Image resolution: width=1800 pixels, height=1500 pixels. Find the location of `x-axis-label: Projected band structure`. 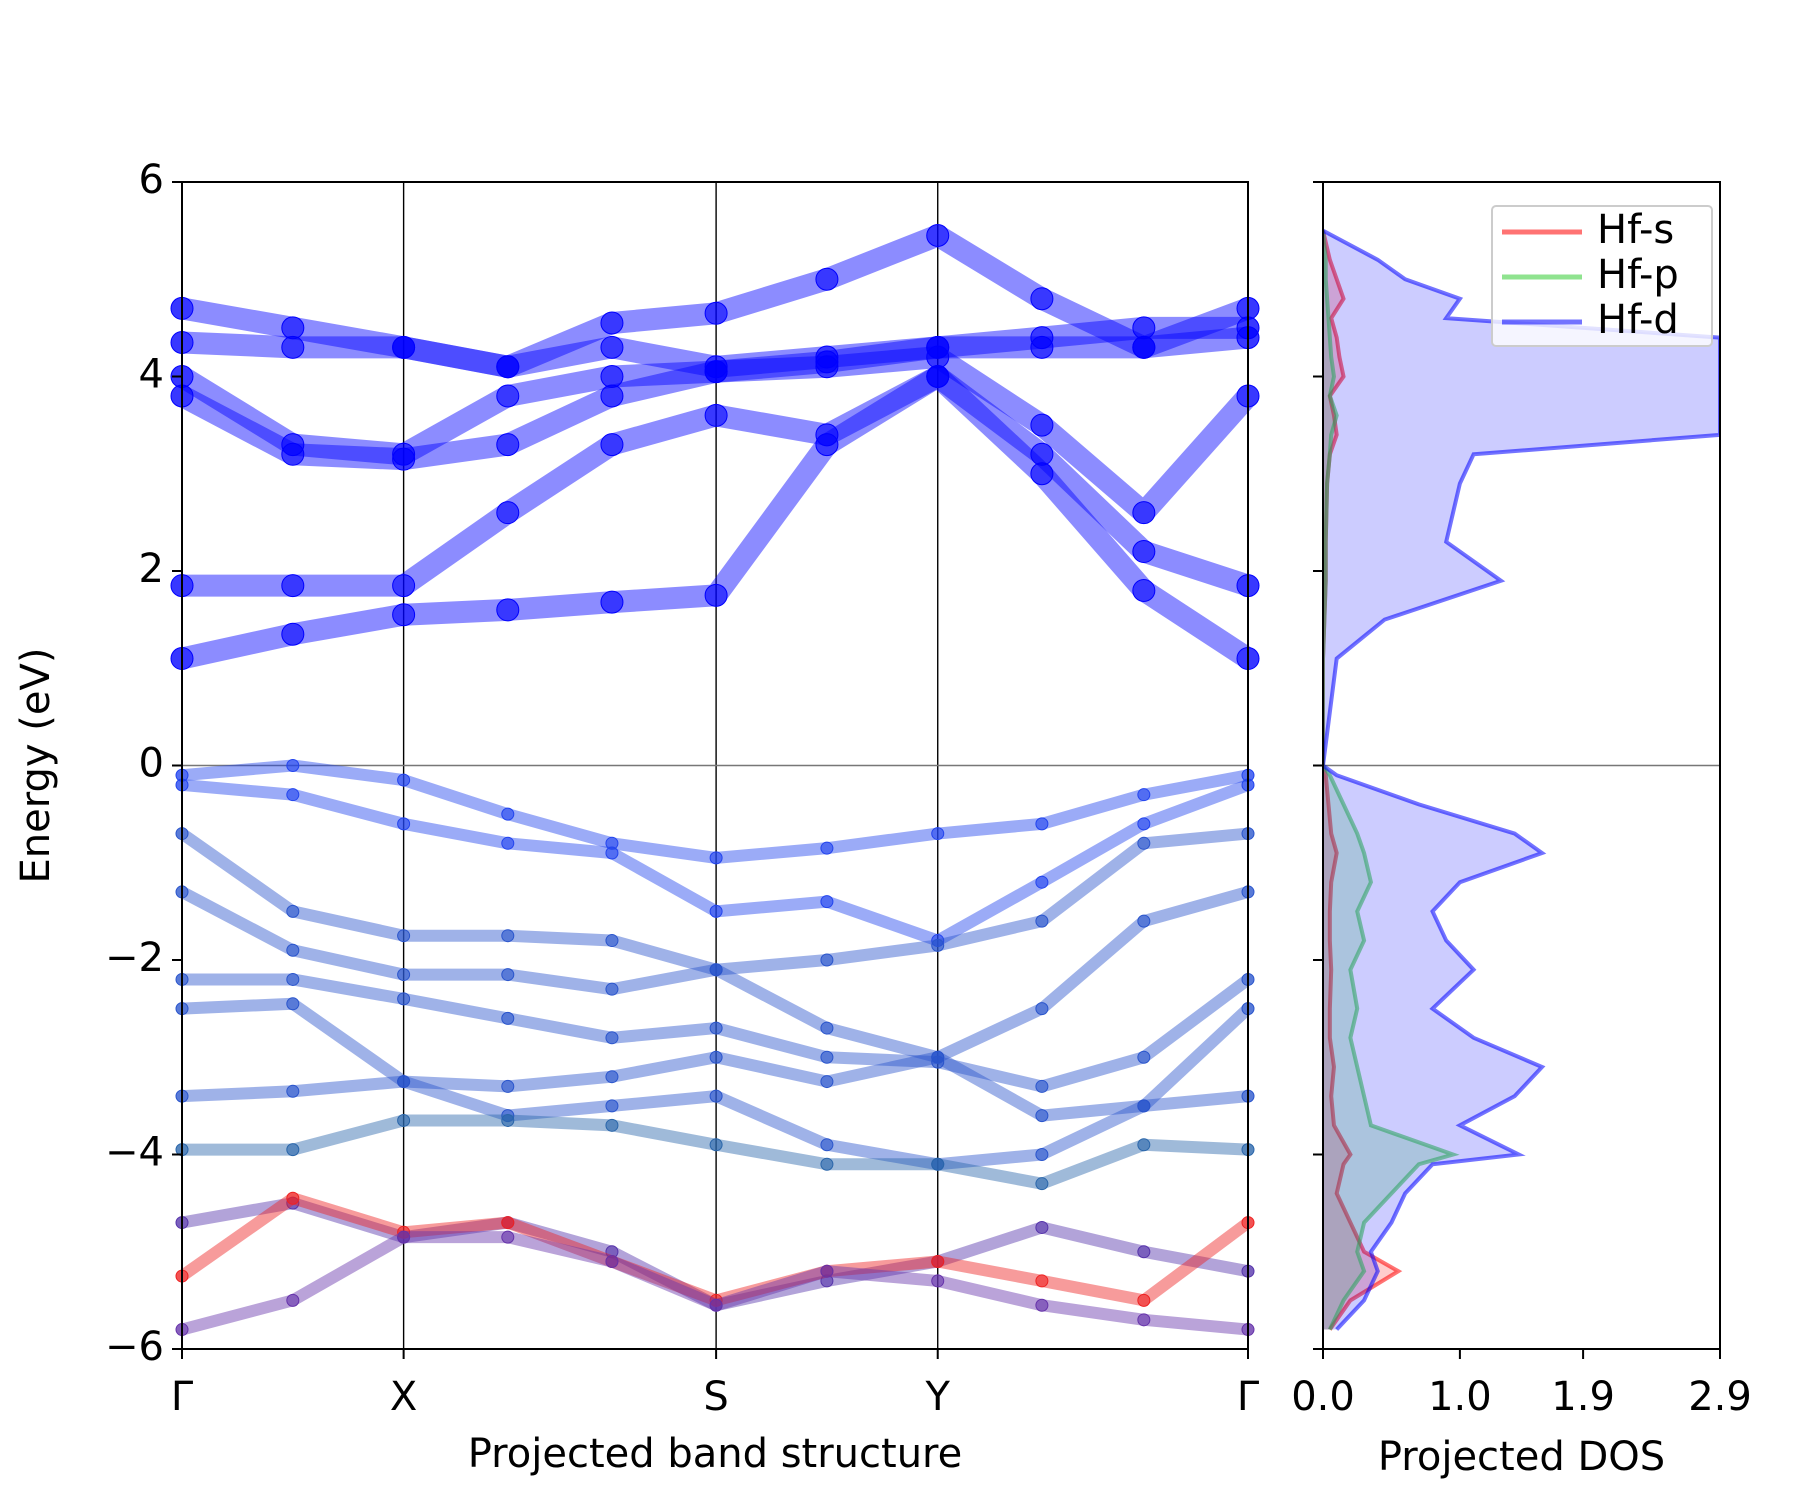

x-axis-label: Projected band structure is located at coordinates (715, 1454).